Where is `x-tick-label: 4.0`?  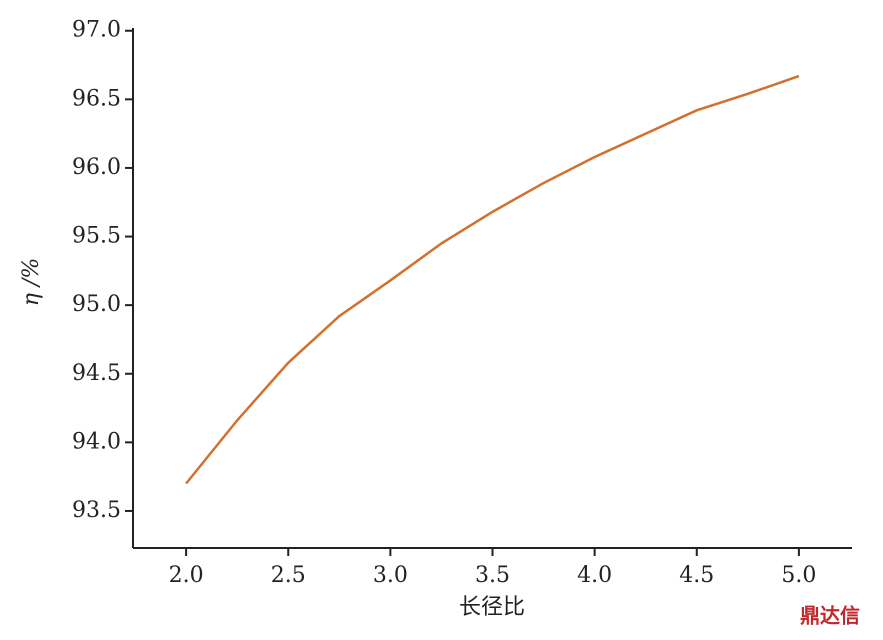
x-tick-label: 4.0 is located at coordinates (594, 575).